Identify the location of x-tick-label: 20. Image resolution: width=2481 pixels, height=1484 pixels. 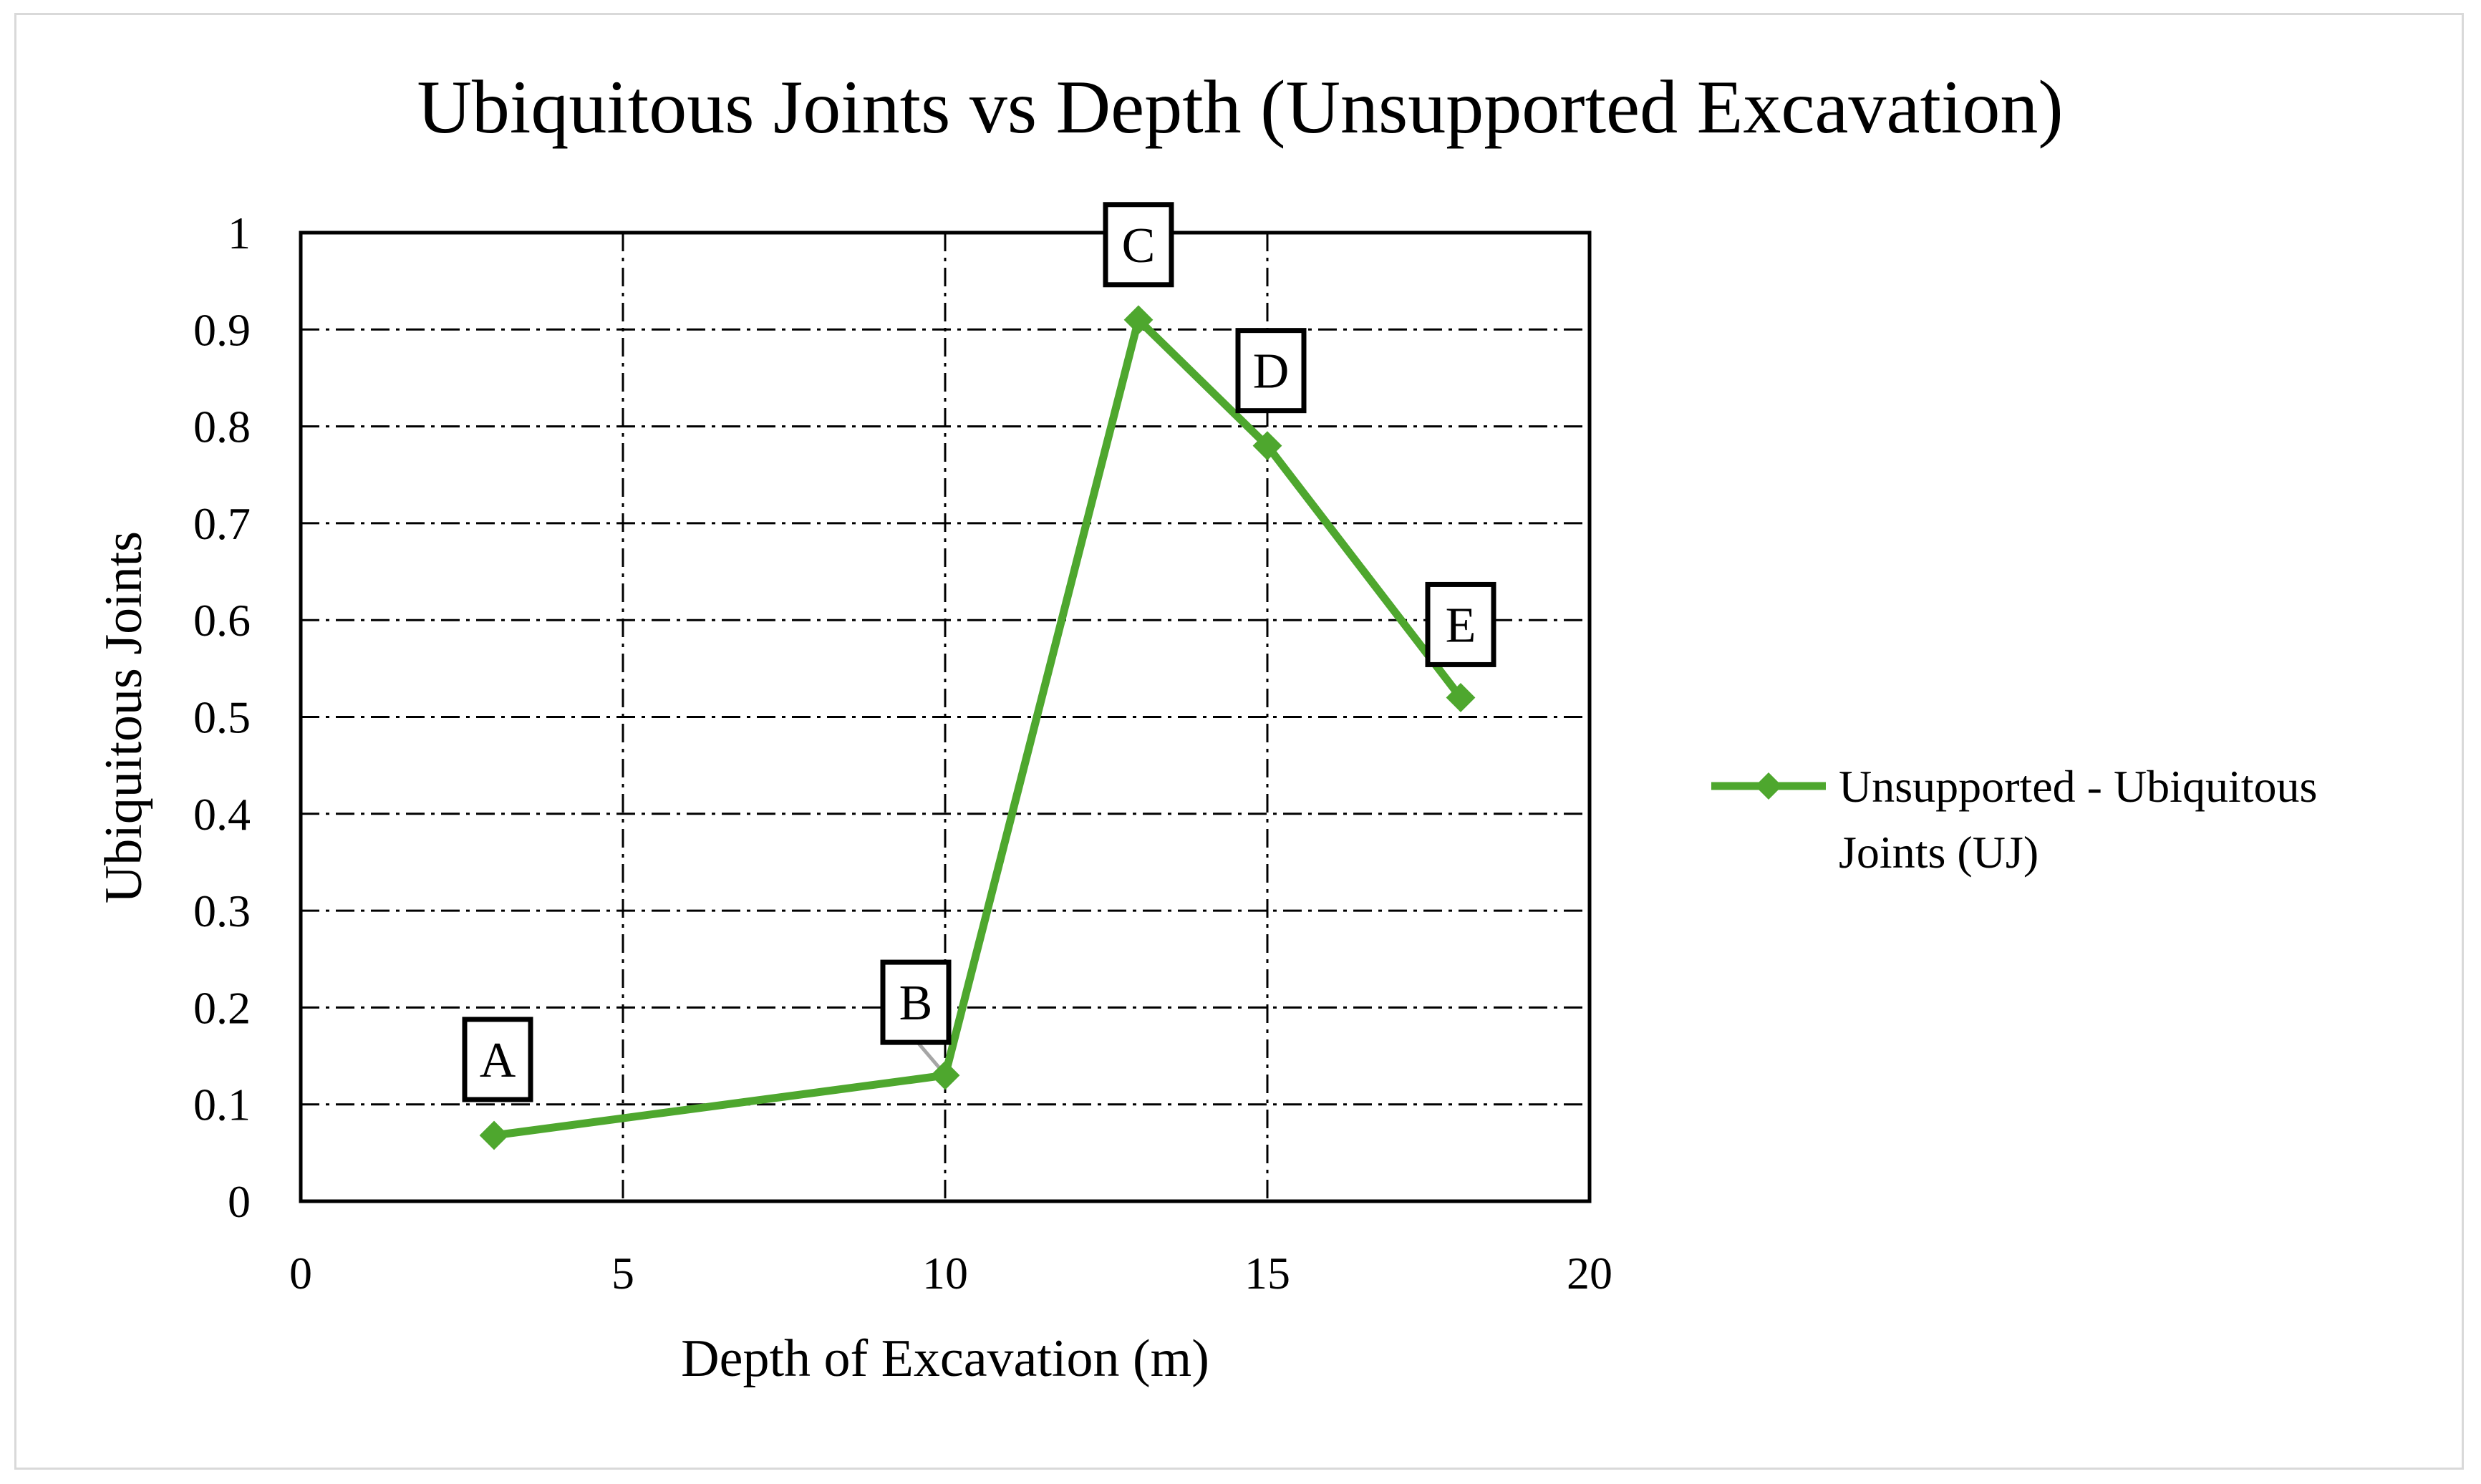
(1589, 1273).